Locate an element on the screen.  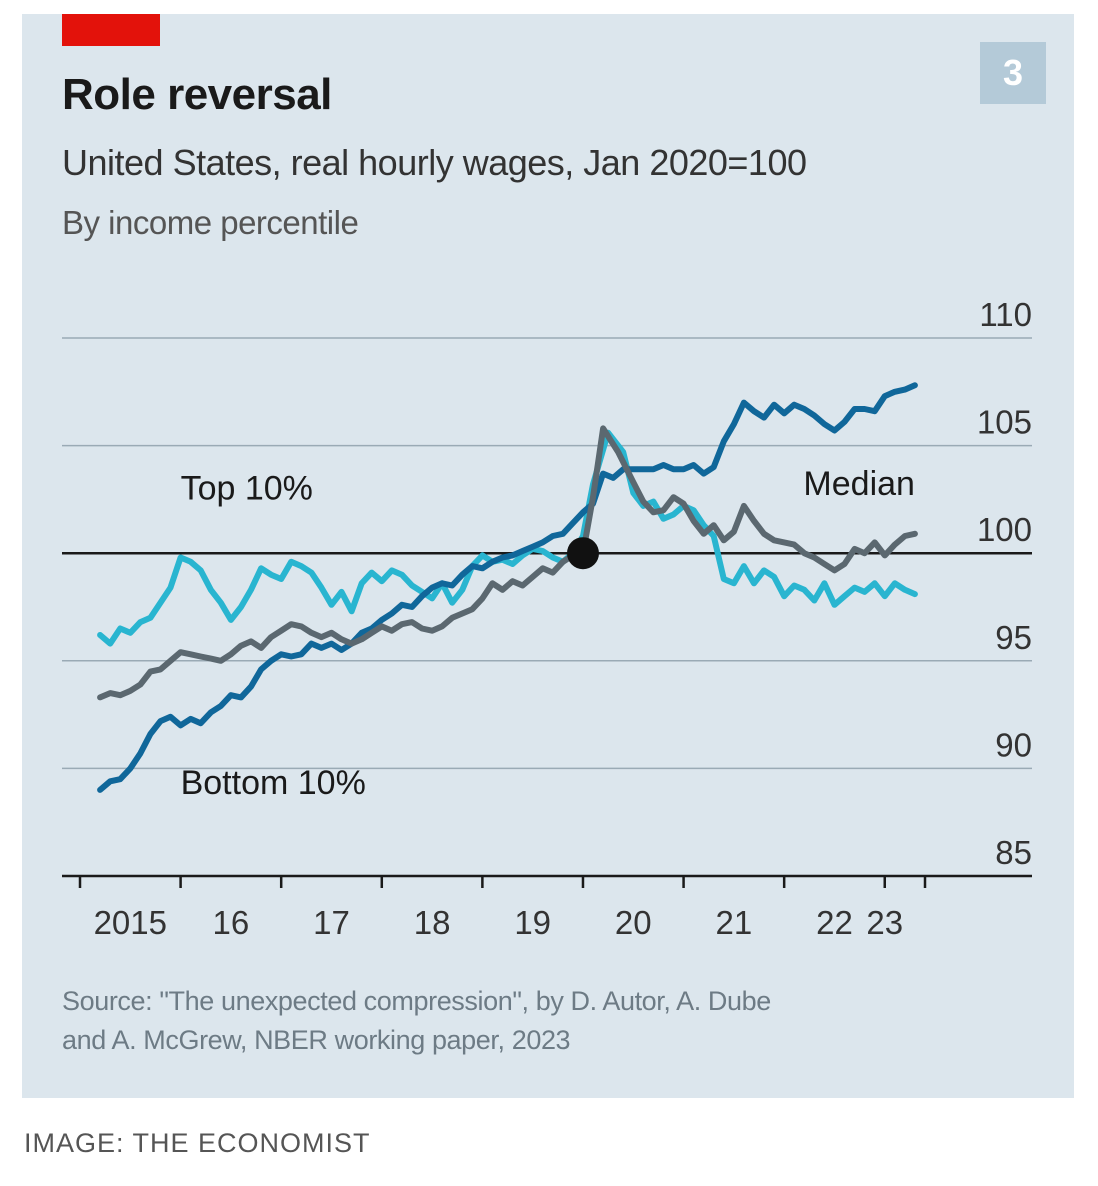
y-tick-label-105: 105 is located at coordinates (1004, 422).